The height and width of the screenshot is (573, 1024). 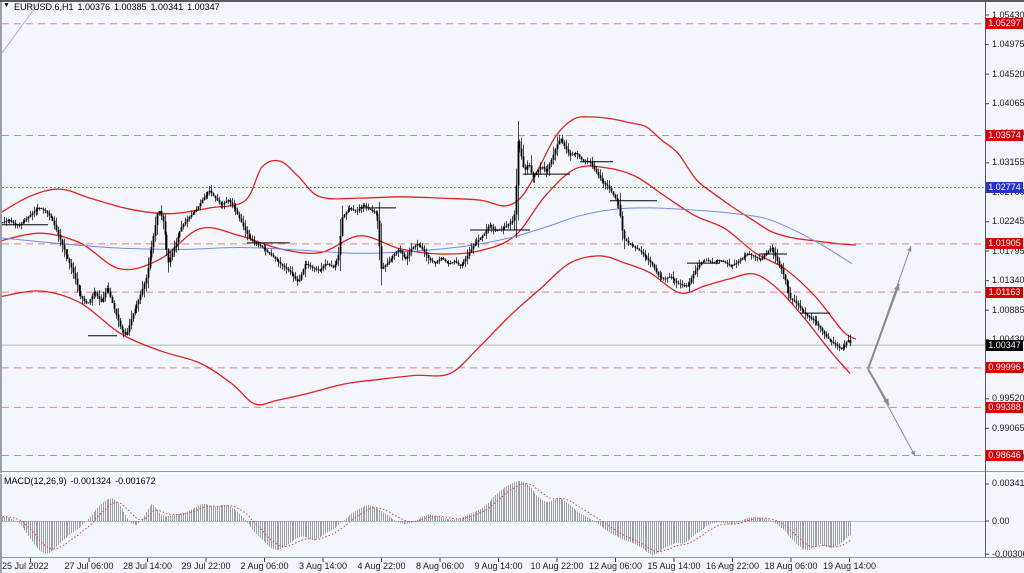 I want to click on macd-histogram, so click(x=426, y=518).